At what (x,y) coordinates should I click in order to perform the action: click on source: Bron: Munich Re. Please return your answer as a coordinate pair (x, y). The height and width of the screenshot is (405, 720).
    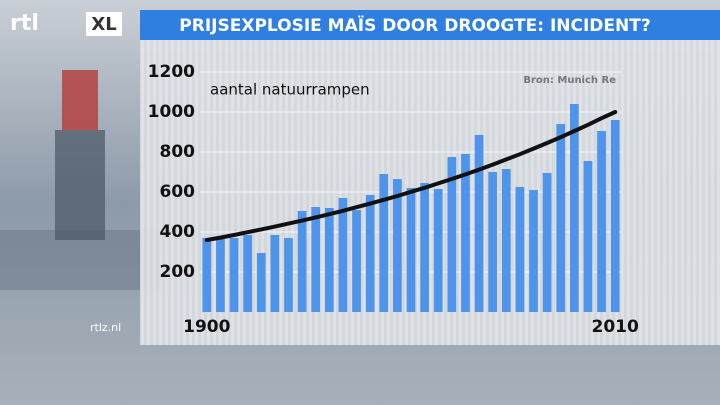
    Looking at the image, I should click on (569, 80).